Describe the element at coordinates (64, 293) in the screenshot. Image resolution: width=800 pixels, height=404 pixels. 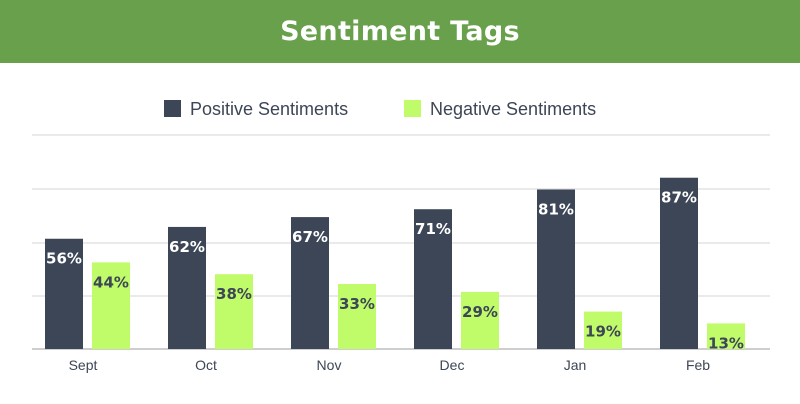
I see `bar-positive-sept` at that location.